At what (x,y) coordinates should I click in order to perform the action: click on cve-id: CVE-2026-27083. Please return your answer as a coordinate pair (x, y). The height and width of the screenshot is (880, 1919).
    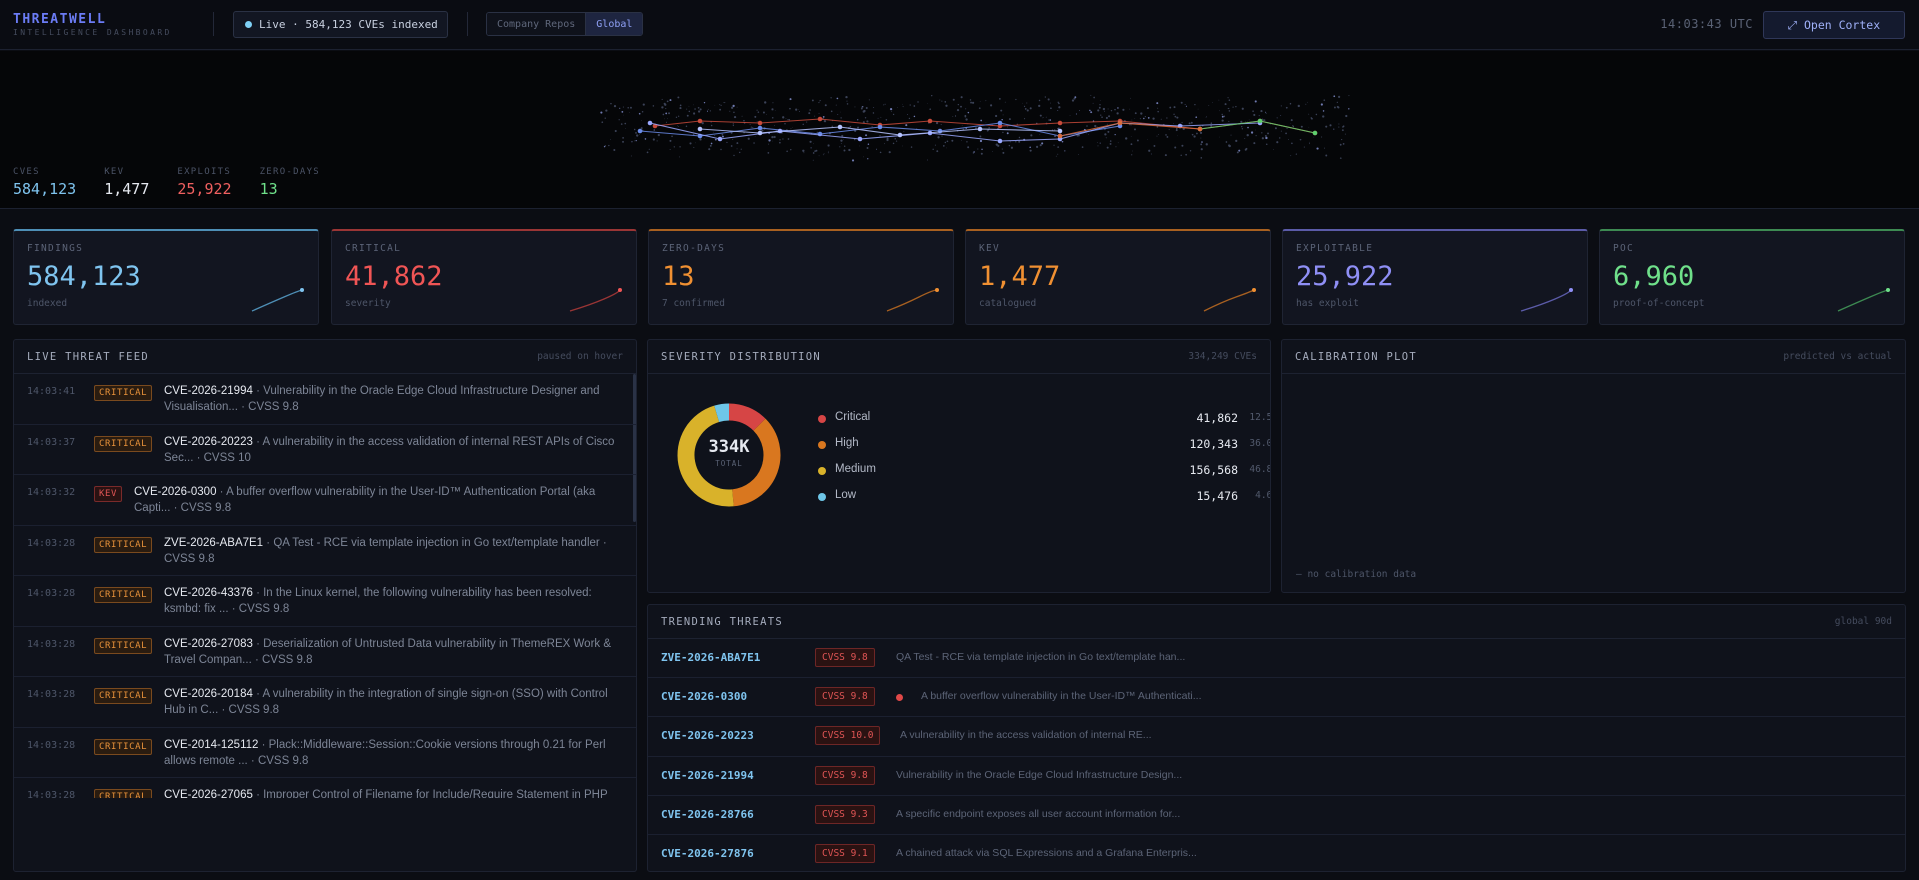
    Looking at the image, I should click on (208, 643).